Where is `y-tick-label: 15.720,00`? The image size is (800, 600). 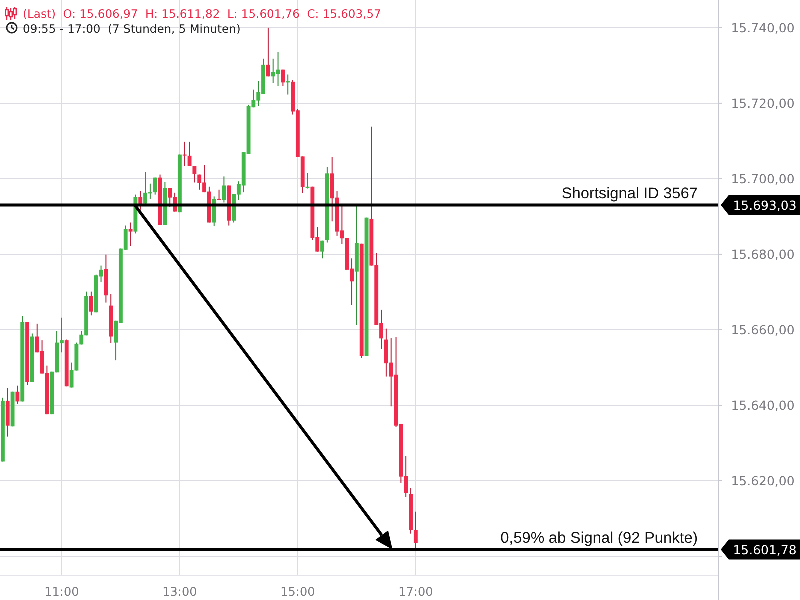 y-tick-label: 15.720,00 is located at coordinates (763, 103).